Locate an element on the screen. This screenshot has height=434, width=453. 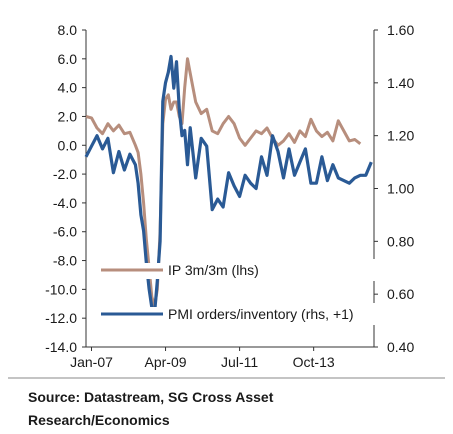
legend-label-pmi: PMI orders/inventory (rhs, +1) is located at coordinates (261, 314).